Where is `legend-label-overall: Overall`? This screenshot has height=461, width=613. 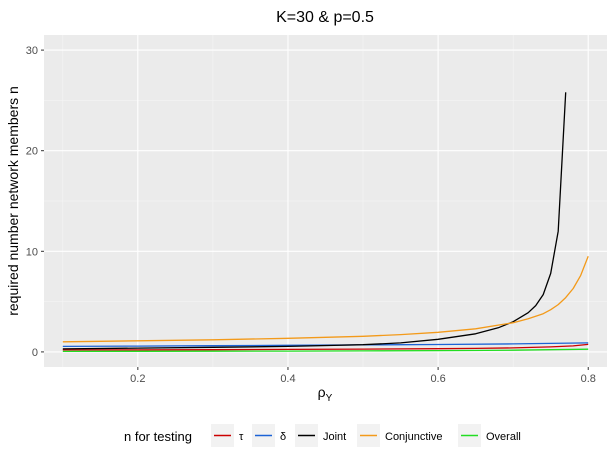
legend-label-overall: Overall is located at coordinates (503, 437).